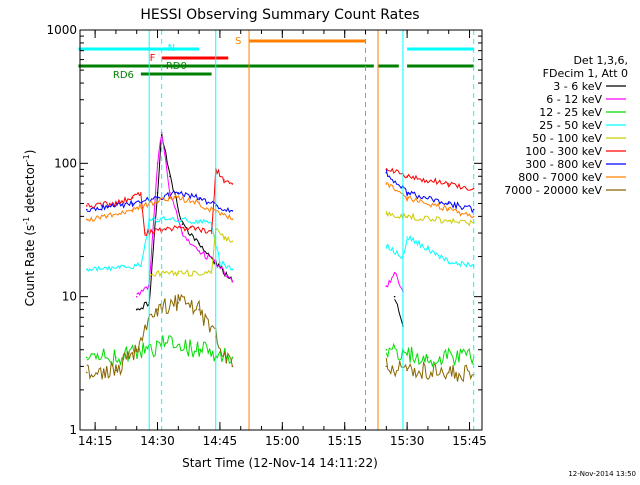 This screenshot has height=485, width=640. What do you see at coordinates (279, 15) in the screenshot?
I see `chart-title: HESSI Observing Summary Count Rates` at bounding box center [279, 15].